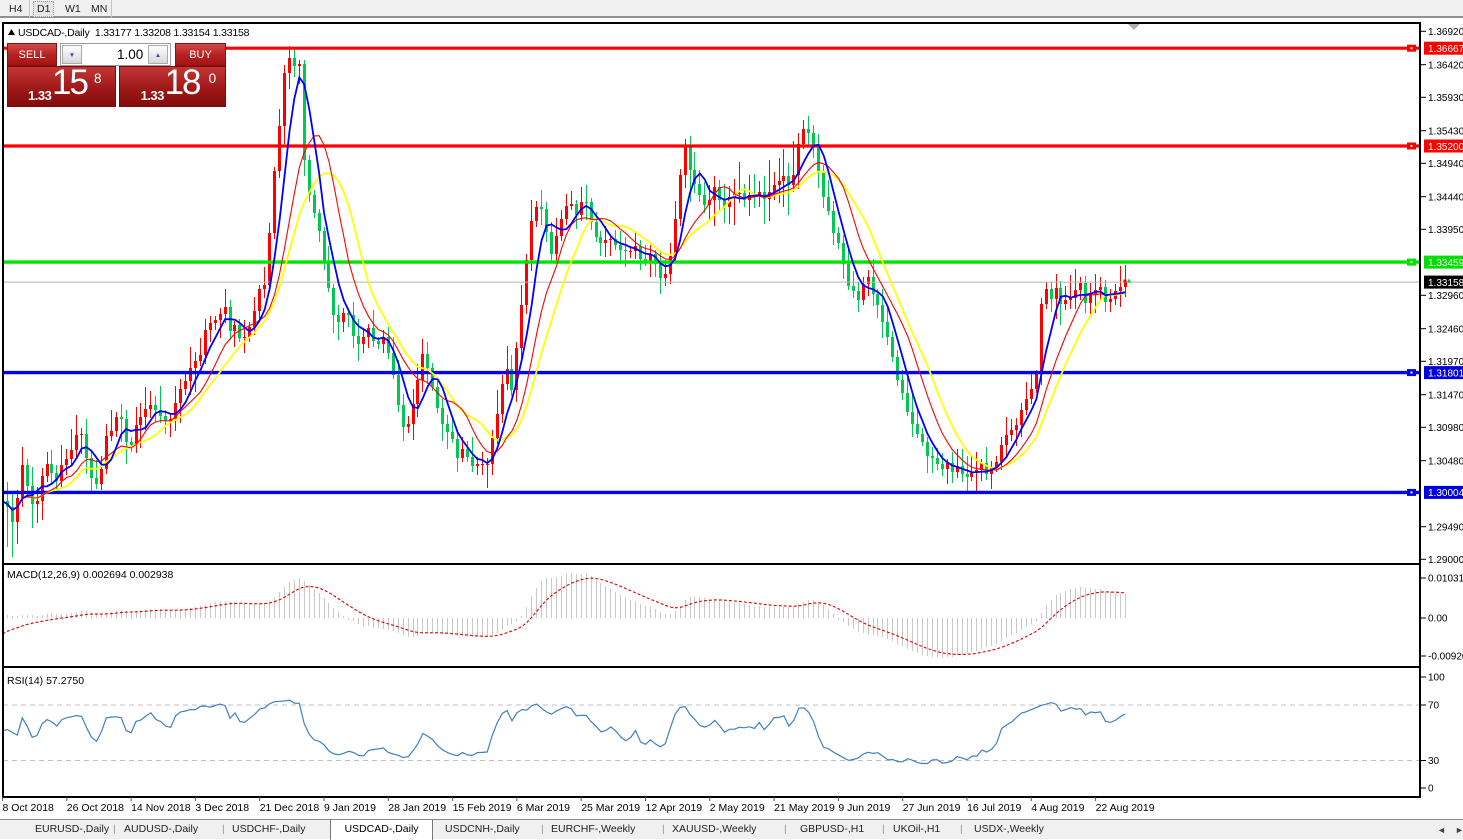 Image resolution: width=1463 pixels, height=840 pixels. What do you see at coordinates (1438, 619) in the screenshot?
I see `svg-text: 0.00` at bounding box center [1438, 619].